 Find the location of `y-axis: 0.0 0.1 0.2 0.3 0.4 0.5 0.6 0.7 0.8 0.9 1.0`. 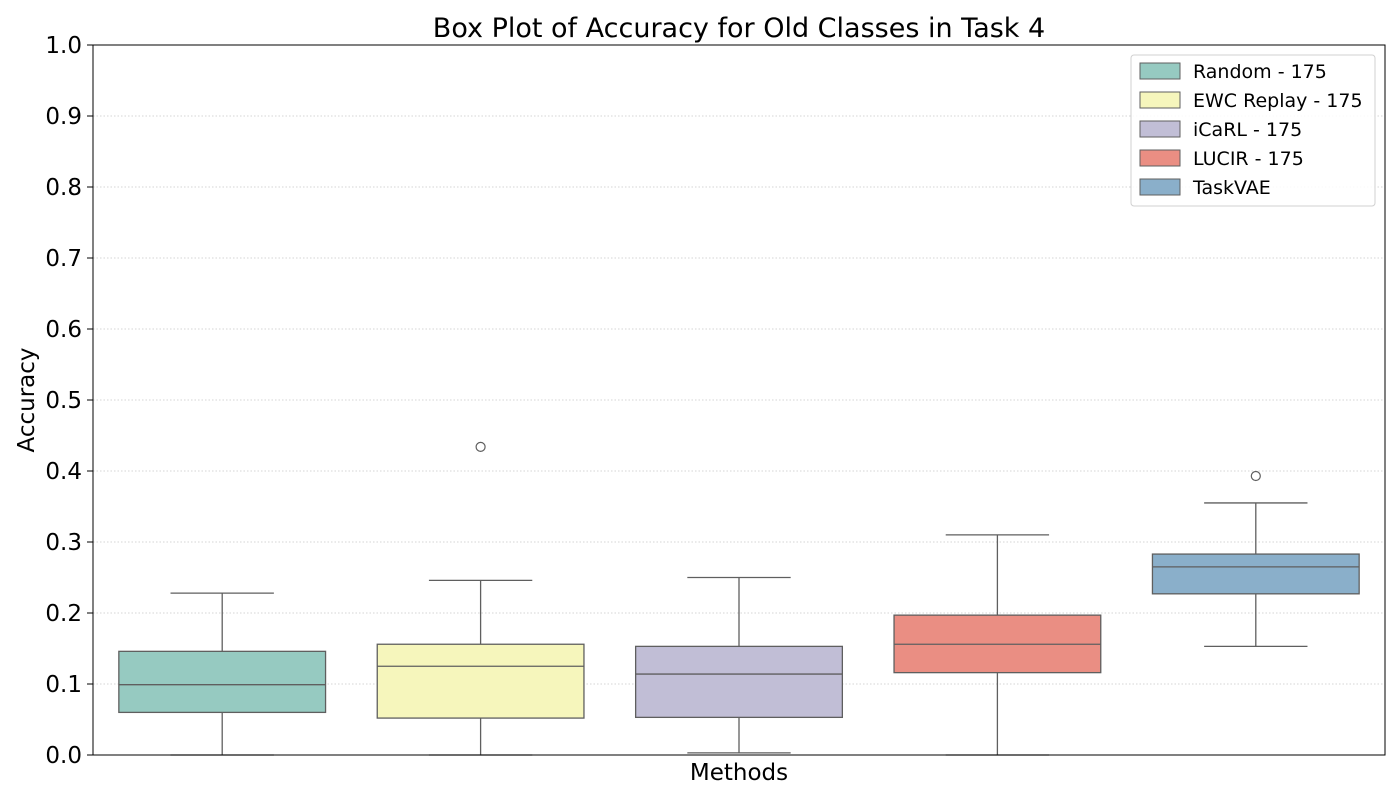

y-axis: 0.0 0.1 0.2 0.3 0.4 0.5 0.6 0.7 0.8 0.9 1.0 is located at coordinates (69, 401).